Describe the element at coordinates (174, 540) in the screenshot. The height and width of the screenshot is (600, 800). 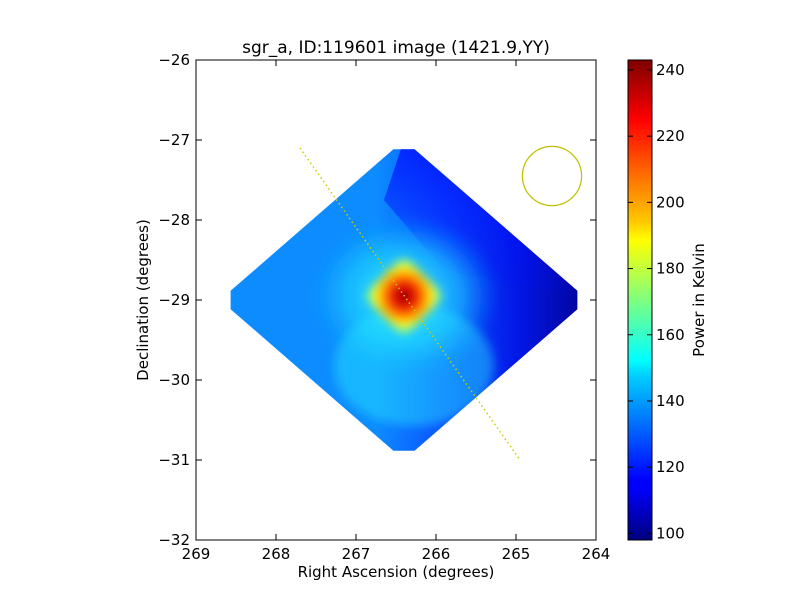
I see `y-tick-label: −32` at that location.